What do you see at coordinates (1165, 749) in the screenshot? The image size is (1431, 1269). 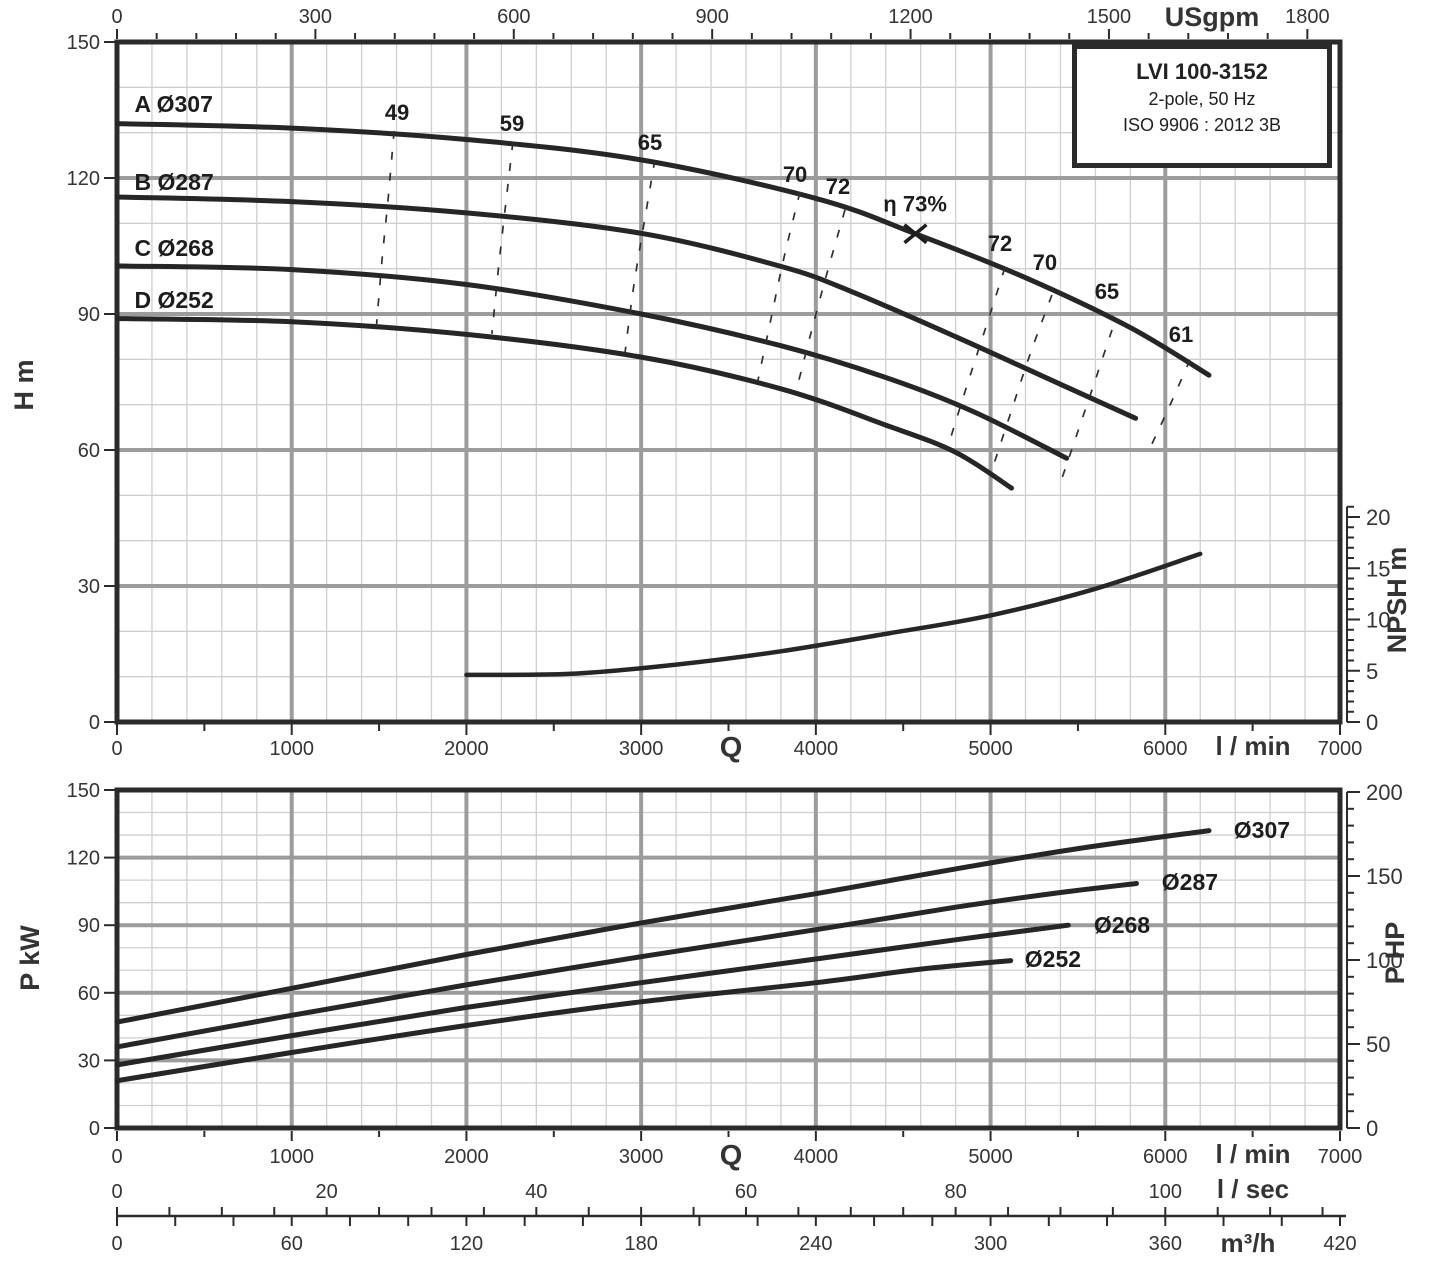 I see `lmin-tick-label: 6000` at bounding box center [1165, 749].